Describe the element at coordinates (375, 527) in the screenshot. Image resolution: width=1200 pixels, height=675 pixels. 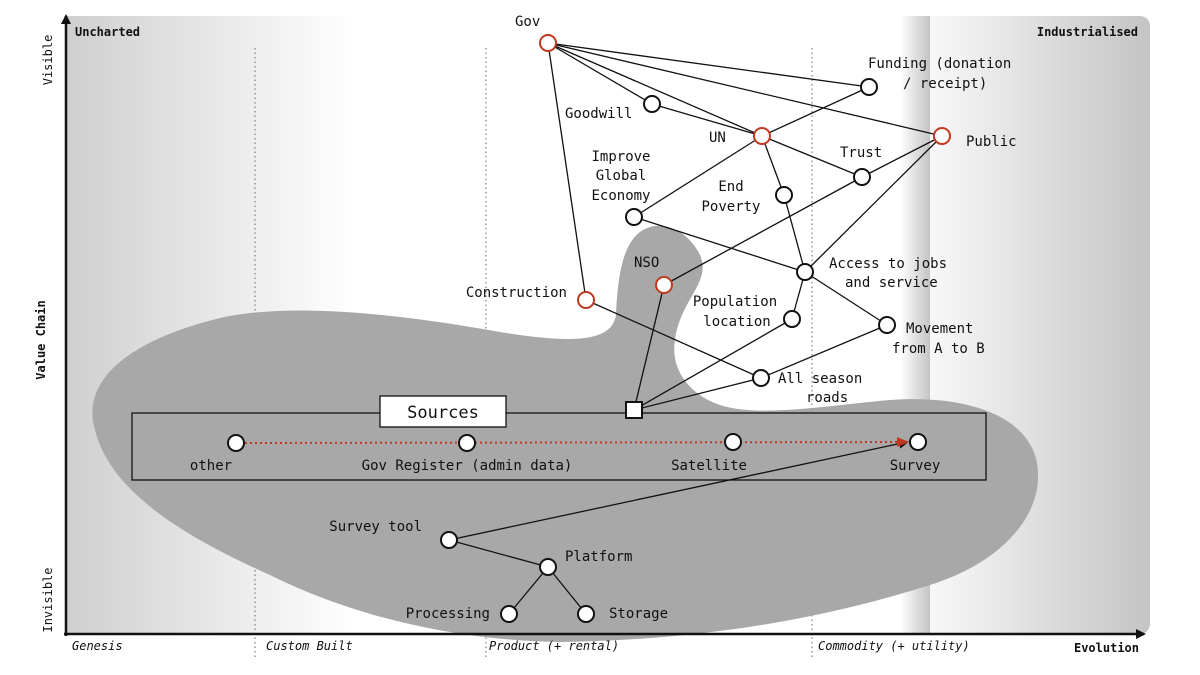
I see `label-survey-tool: Survey tool` at that location.